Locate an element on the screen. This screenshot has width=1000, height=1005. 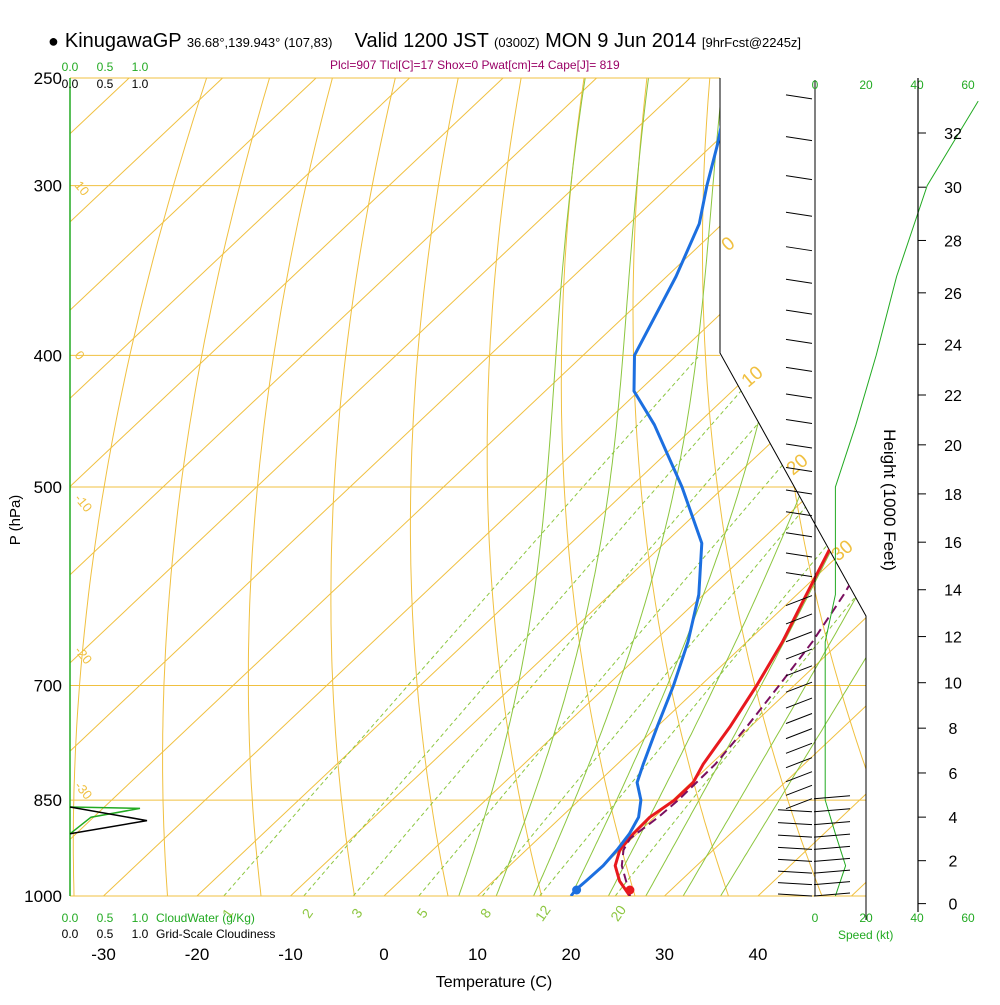
pressure-tick-label: 1000 is located at coordinates (43, 896).